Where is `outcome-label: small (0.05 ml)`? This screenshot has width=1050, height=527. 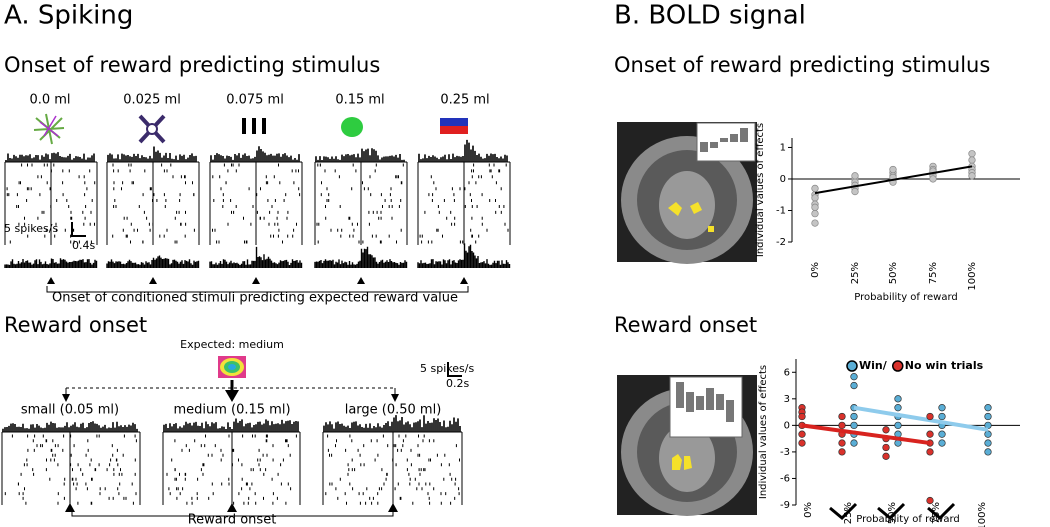
outcome-label: small (0.05 ml) is located at coordinates (70, 410).